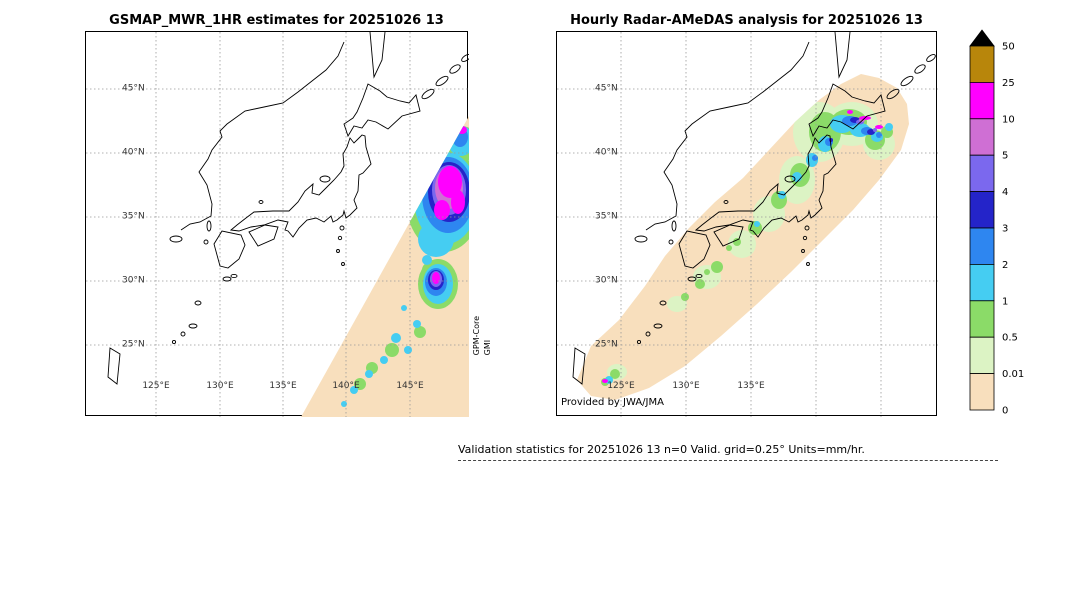  Describe the element at coordinates (482, 335) in the screenshot. I see `sensor-label: GPM-Core GMI` at that location.